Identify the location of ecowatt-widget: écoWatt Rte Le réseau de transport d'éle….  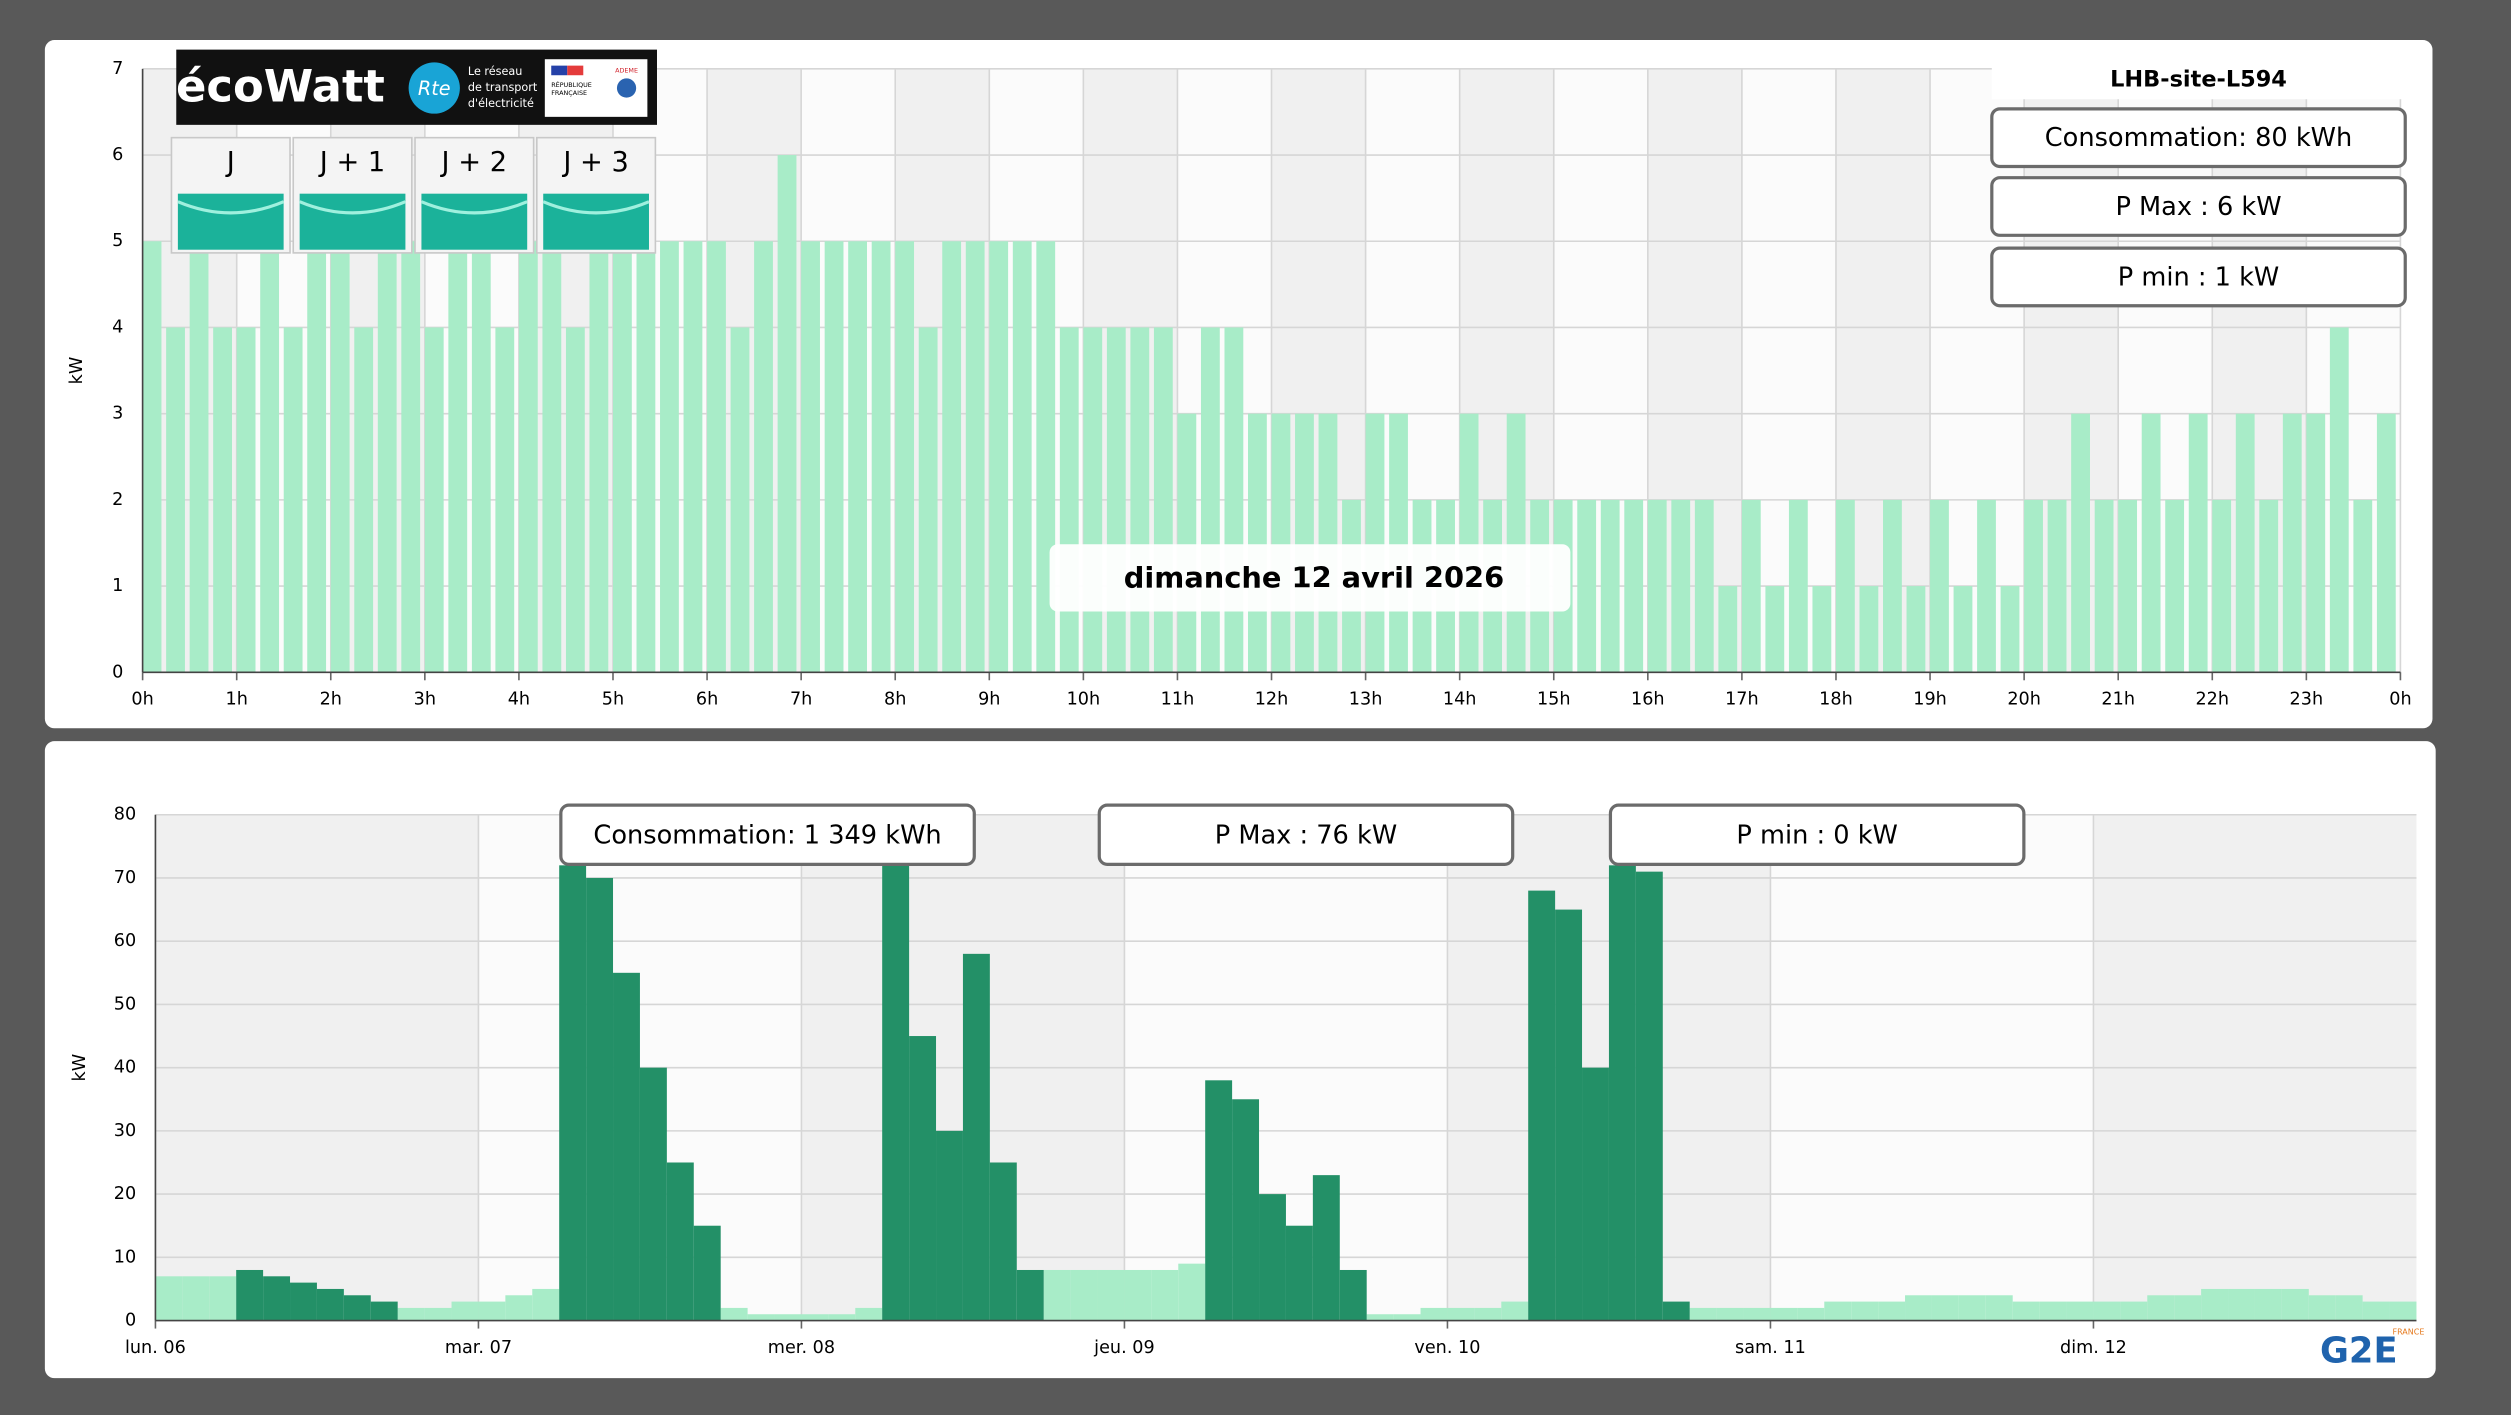
(413, 151).